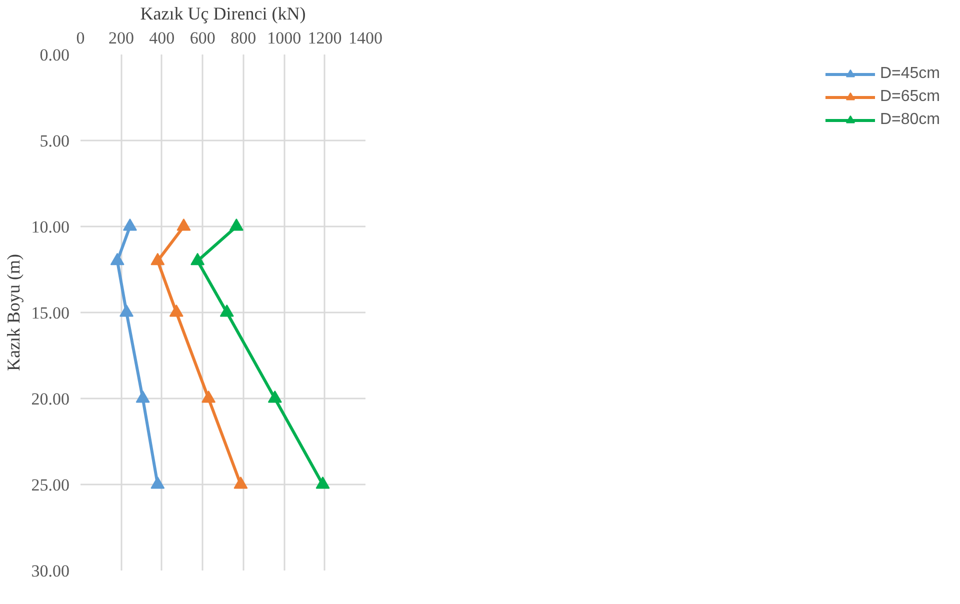 The height and width of the screenshot is (604, 960). Describe the element at coordinates (162, 38) in the screenshot. I see `x-tick-label: 400` at that location.